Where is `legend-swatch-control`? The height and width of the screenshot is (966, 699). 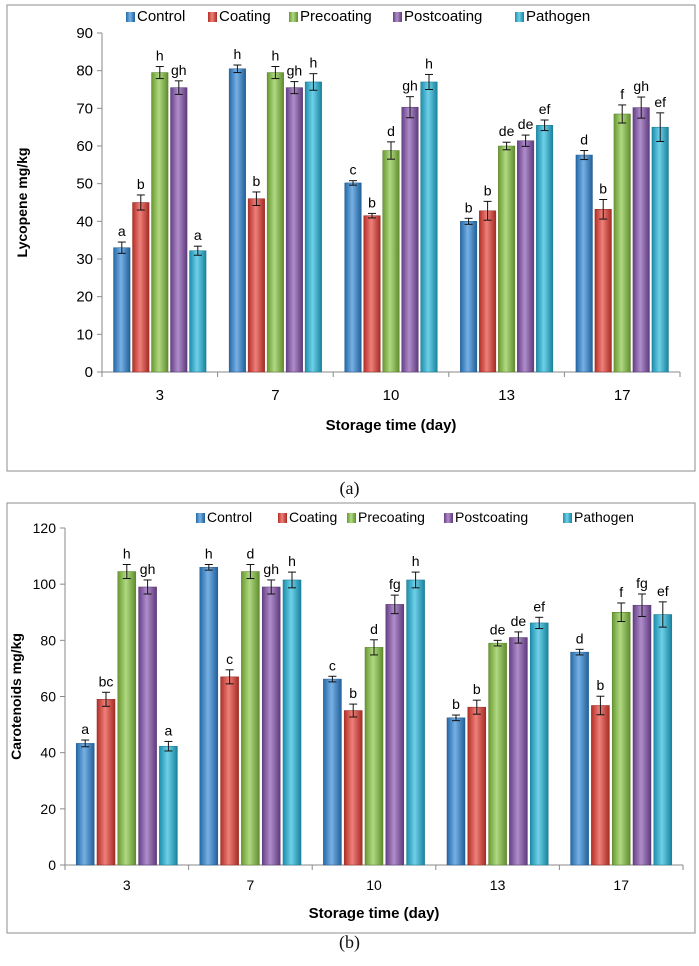
legend-swatch-control is located at coordinates (130, 17).